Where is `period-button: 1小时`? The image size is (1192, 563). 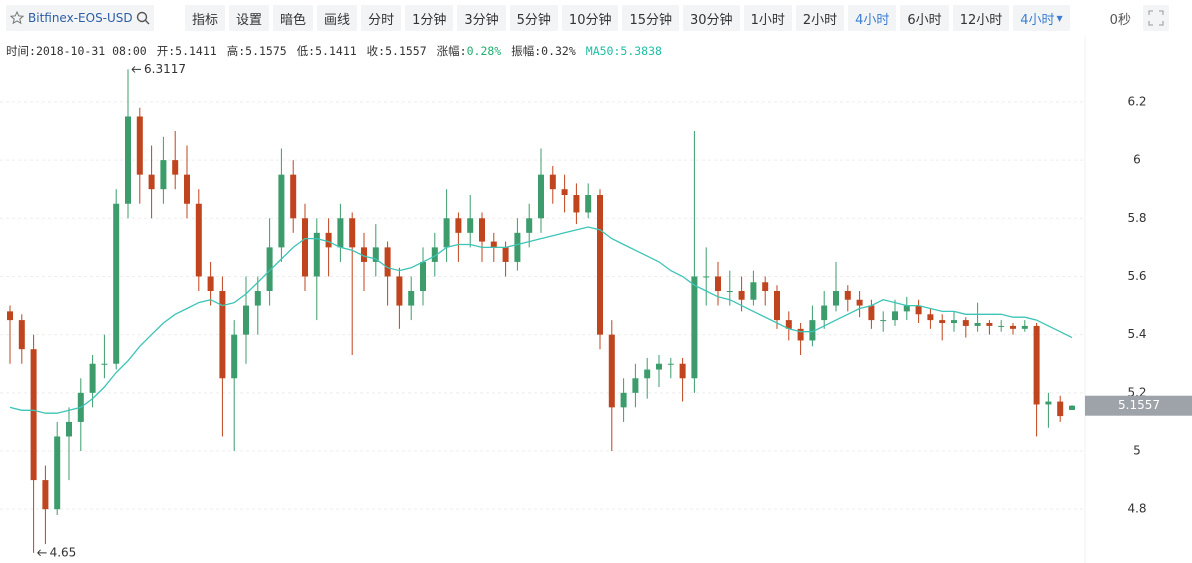 period-button: 1小时 is located at coordinates (767, 18).